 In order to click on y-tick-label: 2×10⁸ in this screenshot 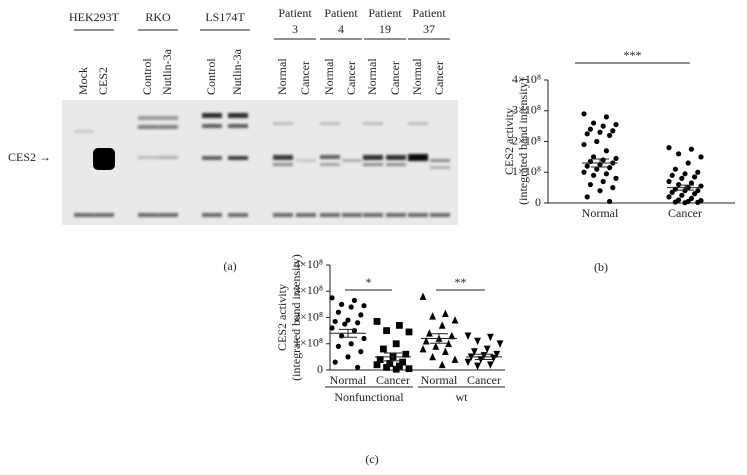, I will do `click(308, 316)`.